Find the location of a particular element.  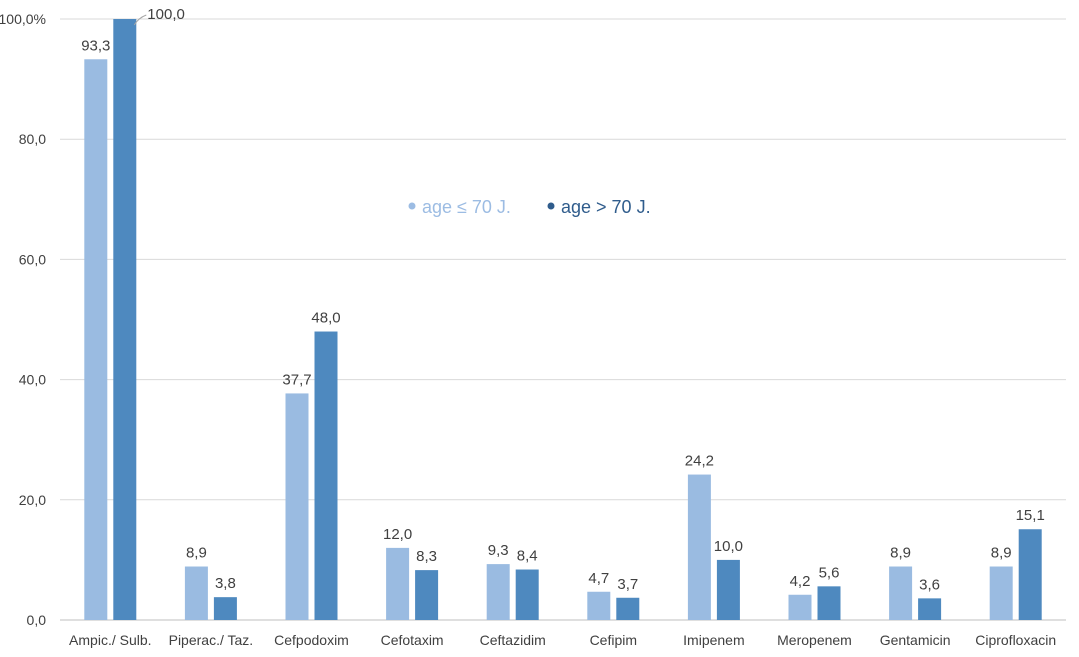

data-label: 9,3 is located at coordinates (498, 550).